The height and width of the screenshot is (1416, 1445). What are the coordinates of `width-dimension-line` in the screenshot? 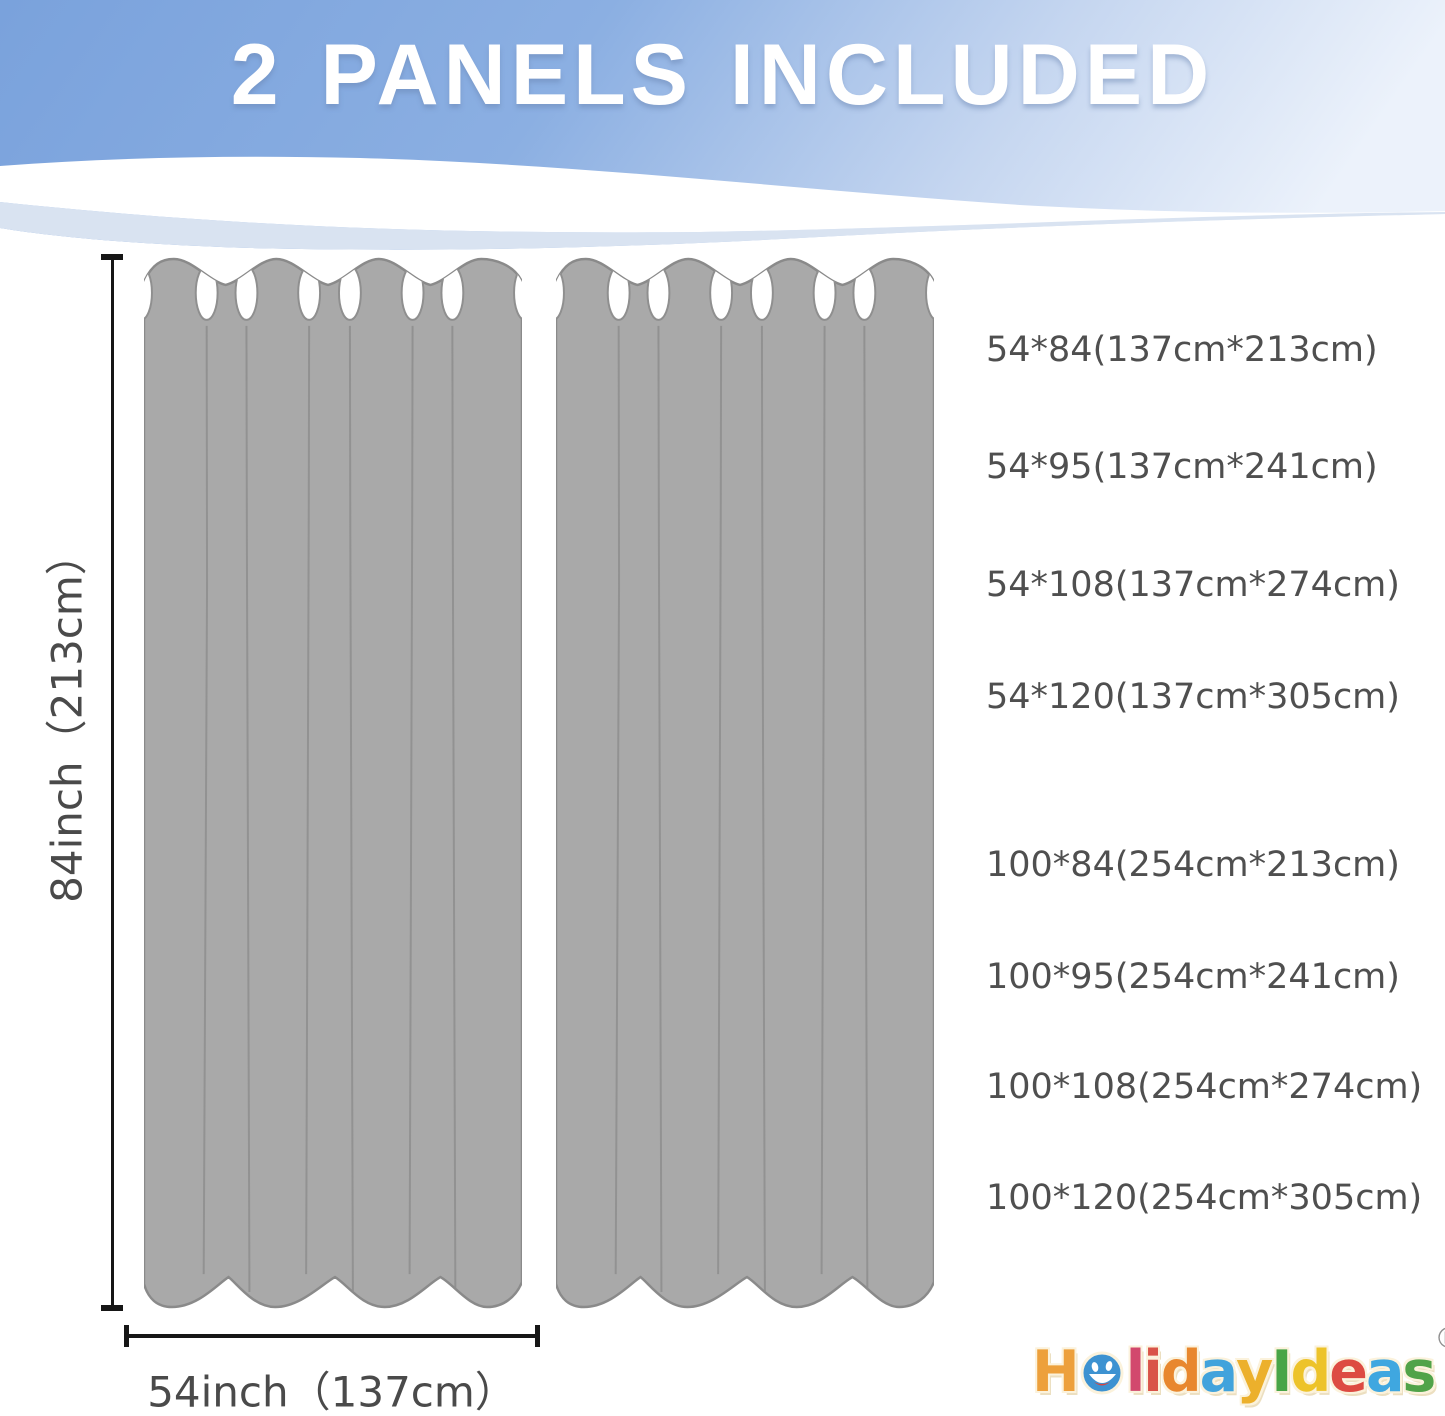 It's located at (332, 1336).